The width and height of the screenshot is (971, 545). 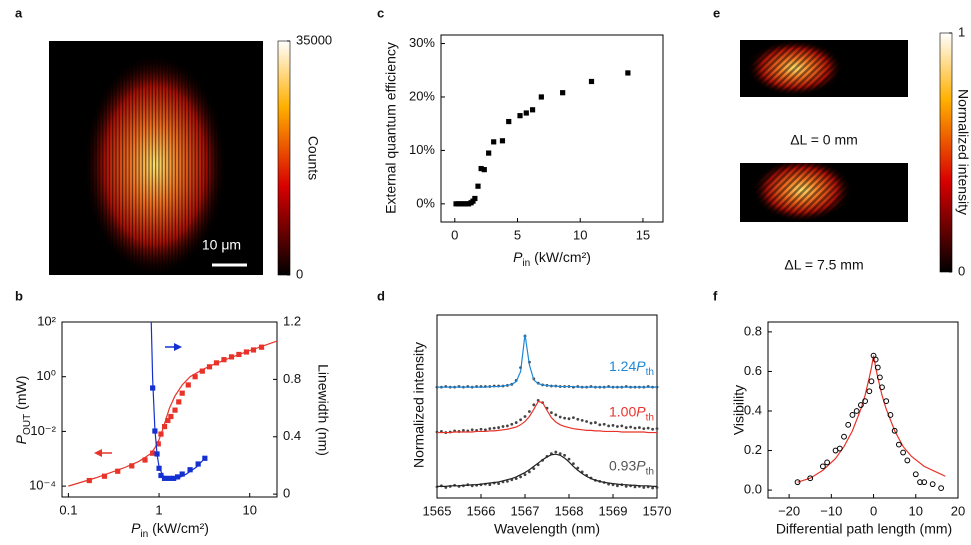 What do you see at coordinates (753, 409) in the screenshot?
I see `y-tick-label: 0.4` at bounding box center [753, 409].